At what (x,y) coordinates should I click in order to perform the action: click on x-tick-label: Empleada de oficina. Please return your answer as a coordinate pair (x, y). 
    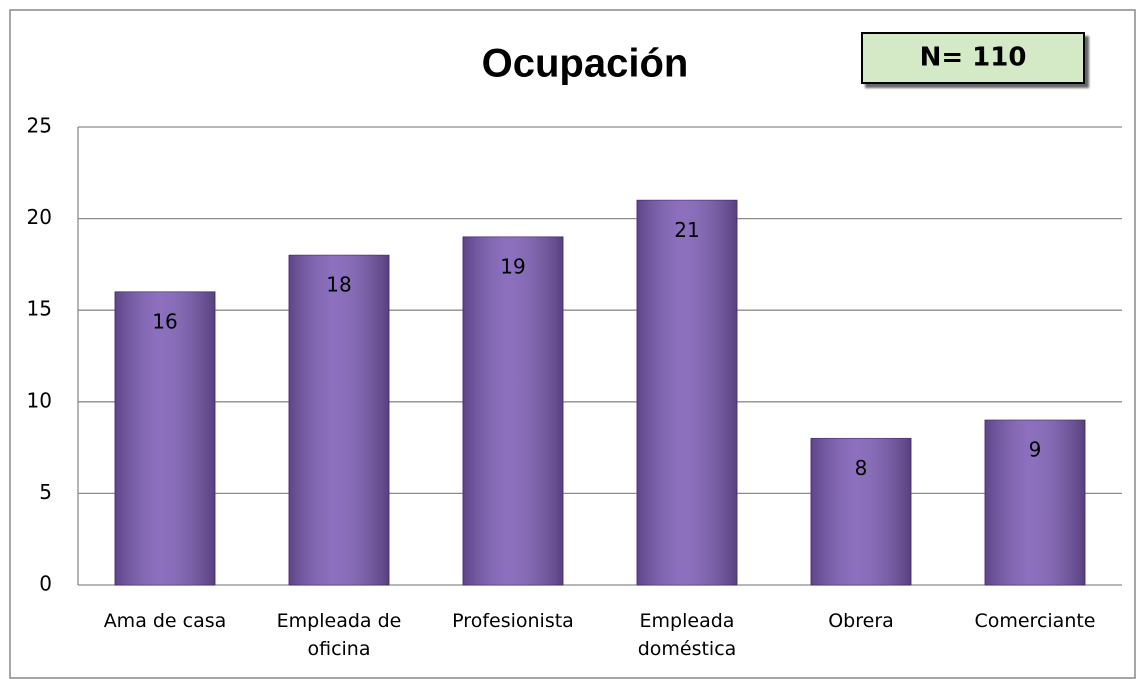
    Looking at the image, I should click on (339, 635).